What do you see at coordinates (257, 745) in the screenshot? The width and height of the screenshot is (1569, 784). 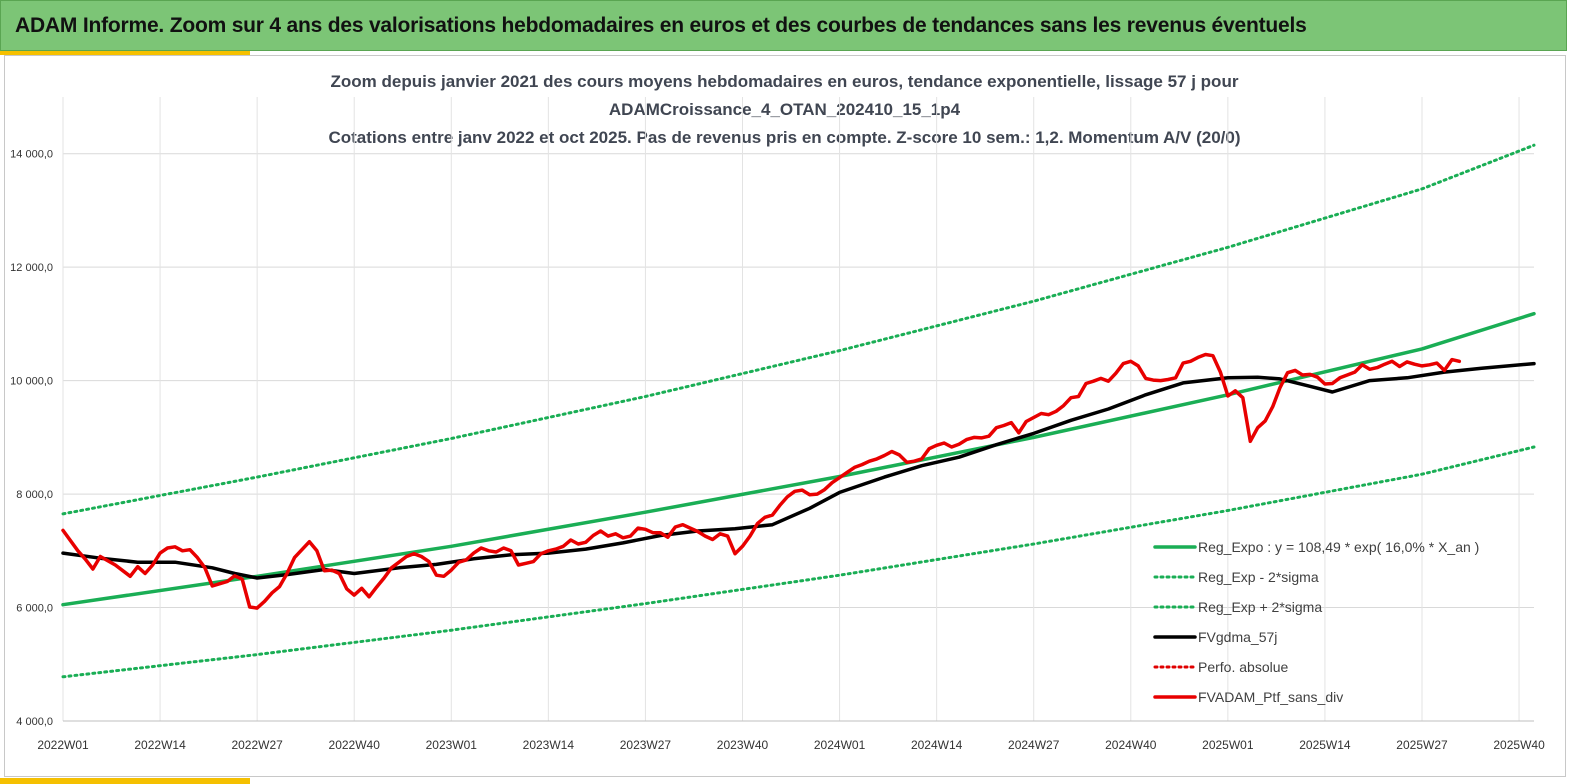 I see `x-tick-label: 2022W27` at bounding box center [257, 745].